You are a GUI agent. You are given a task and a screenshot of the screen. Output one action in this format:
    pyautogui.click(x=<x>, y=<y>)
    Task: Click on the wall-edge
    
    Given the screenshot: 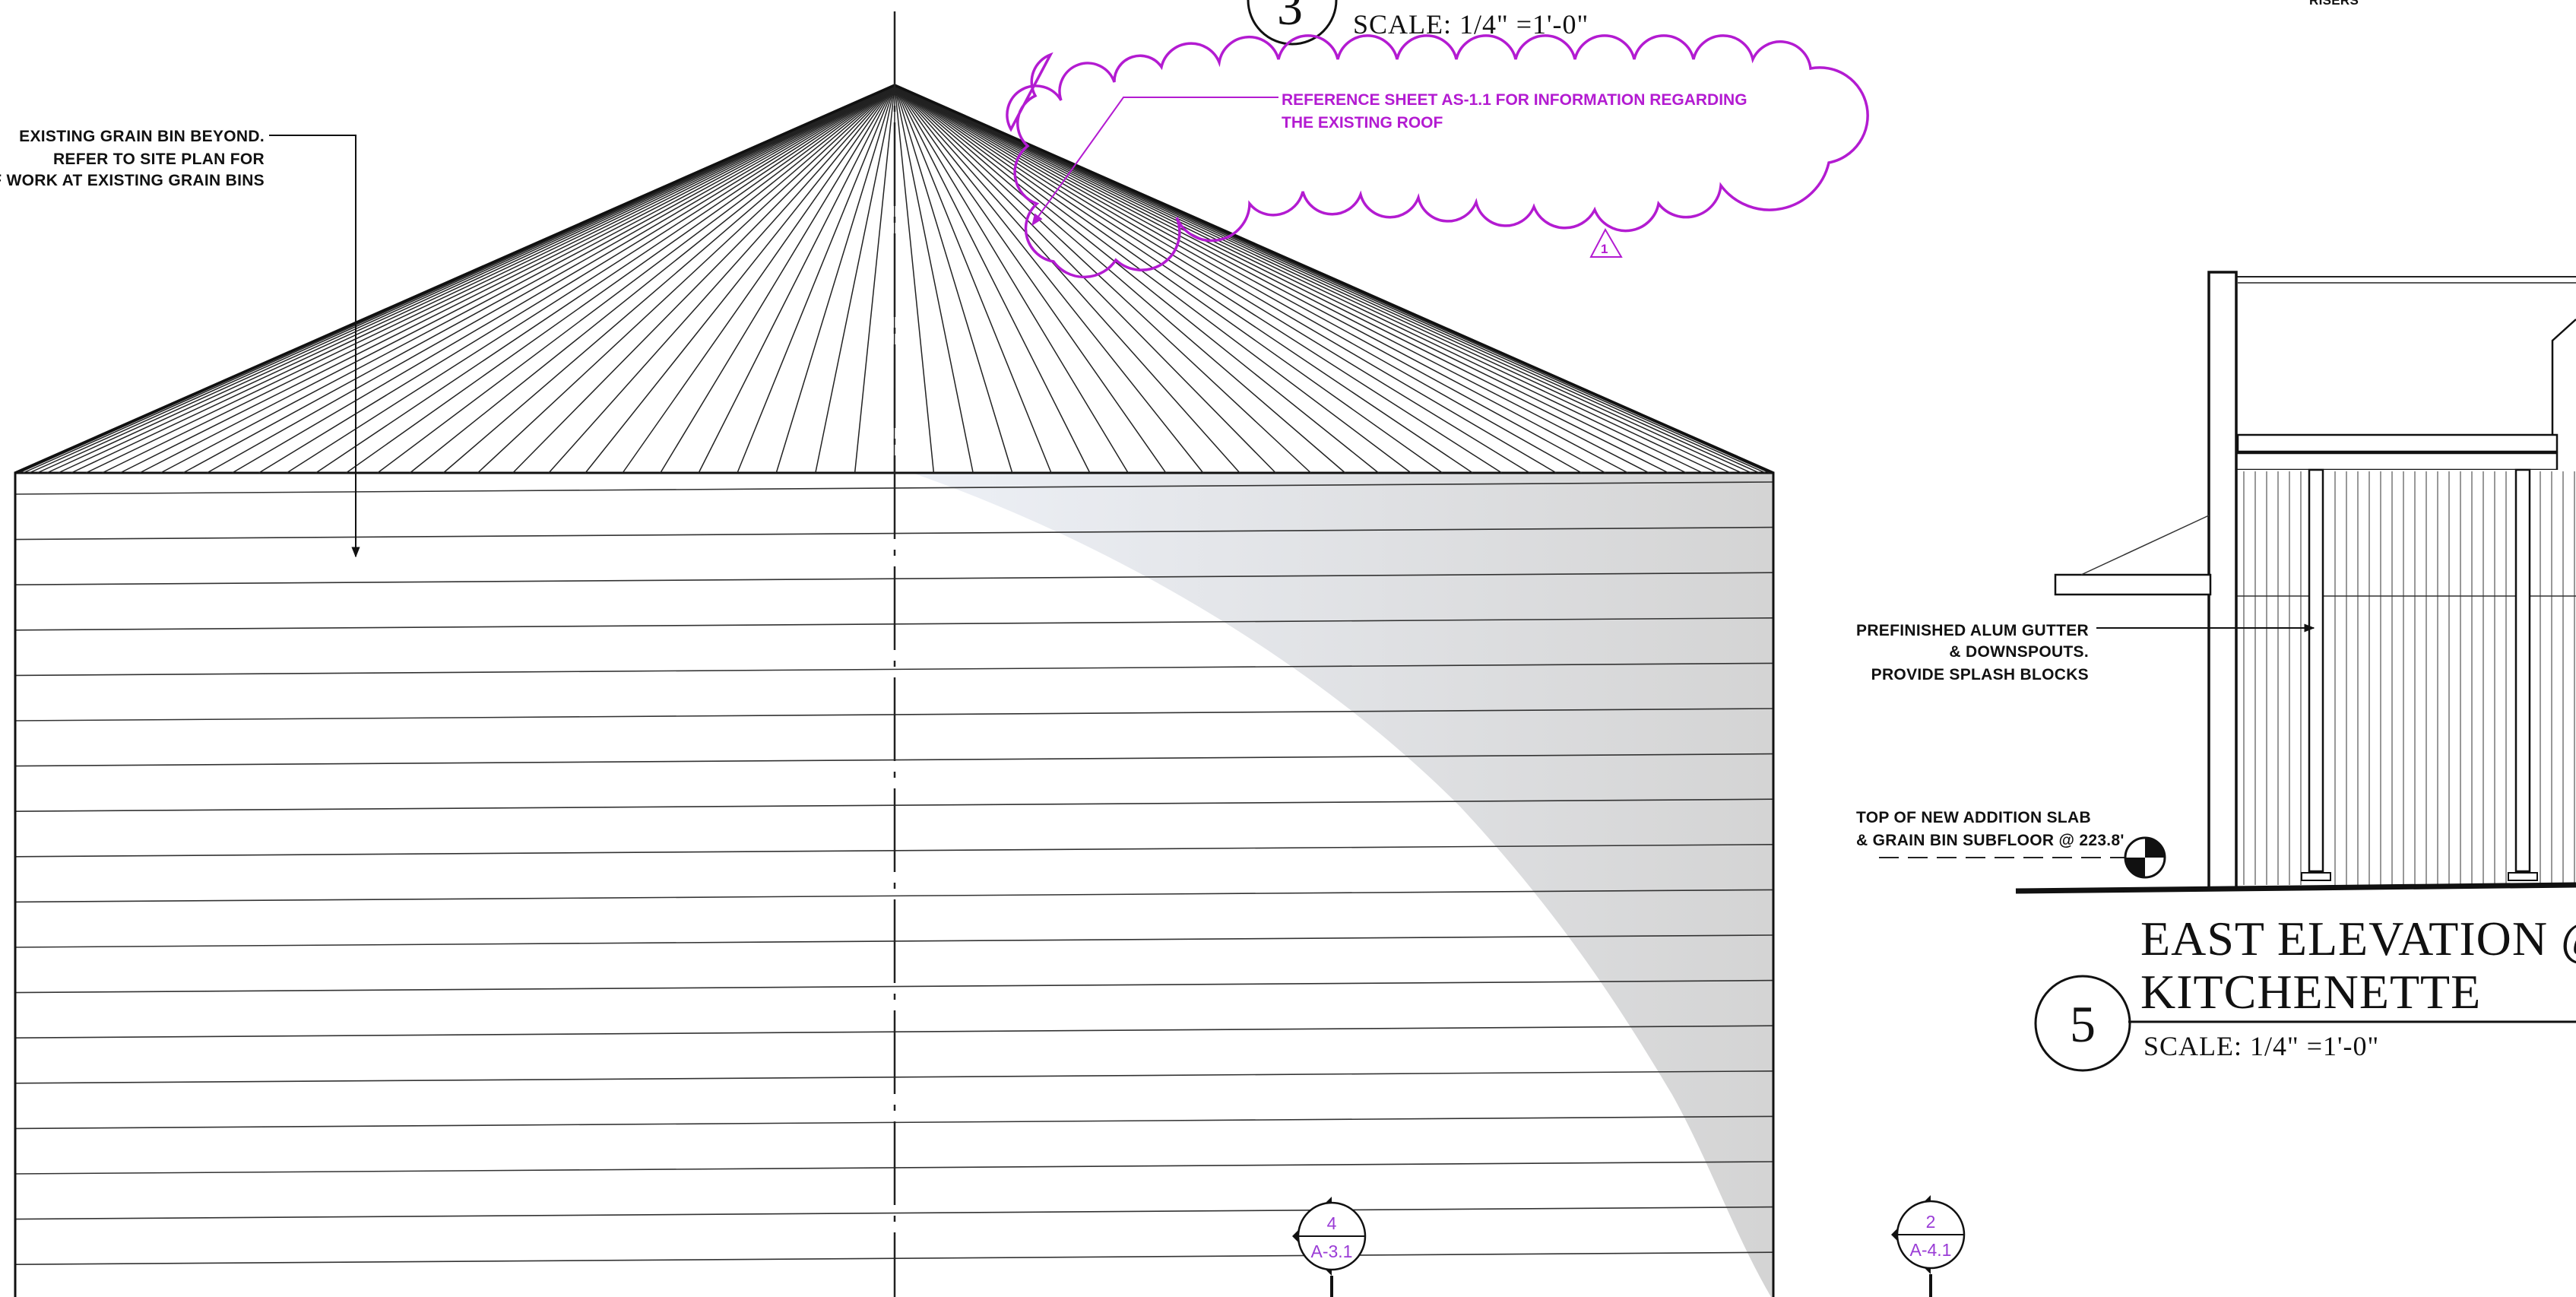 What is the action you would take?
    pyautogui.click(x=2222, y=581)
    